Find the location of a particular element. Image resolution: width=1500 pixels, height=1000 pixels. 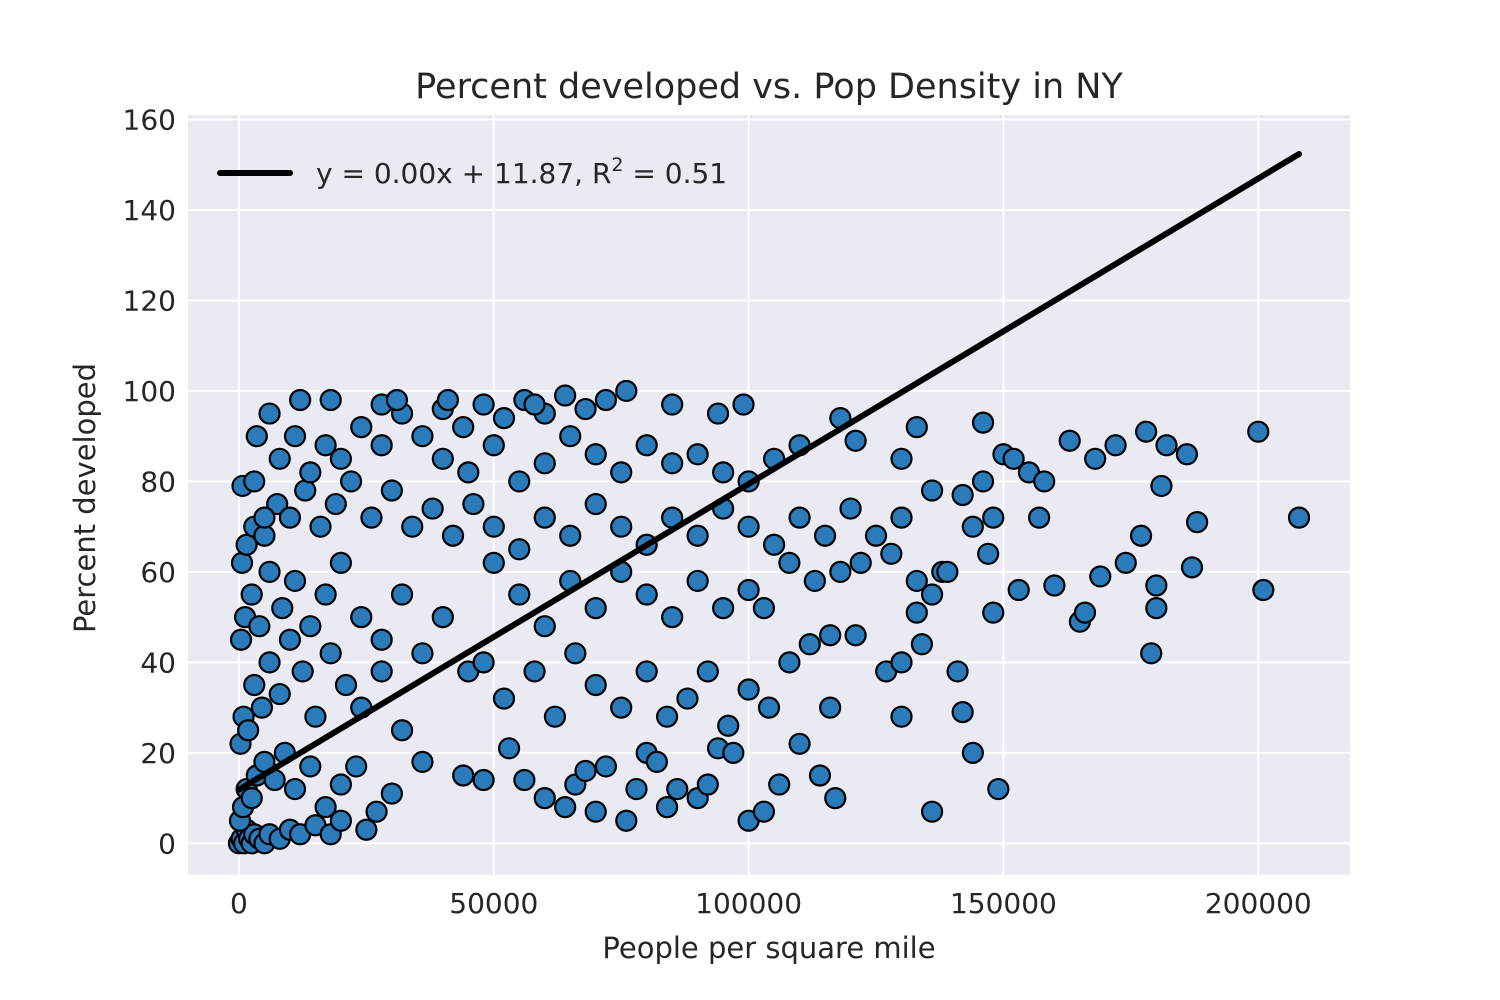

x-axis-label: People per square mile is located at coordinates (768, 948).